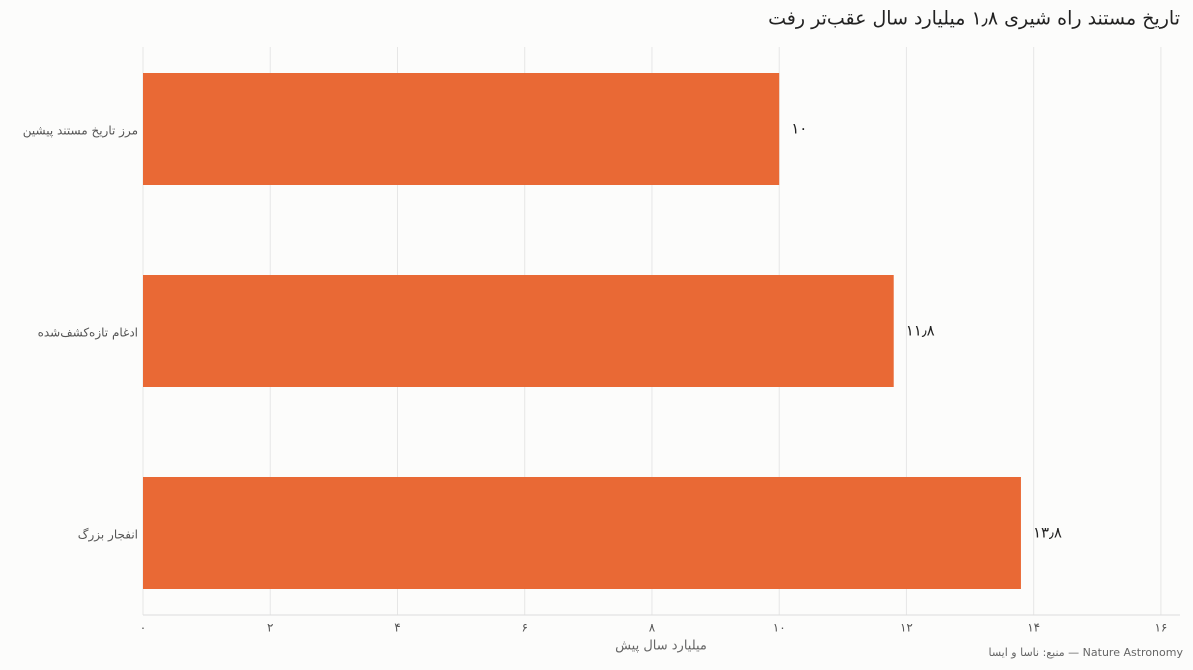 This screenshot has width=1193, height=670. Describe the element at coordinates (661, 646) in the screenshot. I see `x-axis-label: میلیارد سال پیش` at that location.